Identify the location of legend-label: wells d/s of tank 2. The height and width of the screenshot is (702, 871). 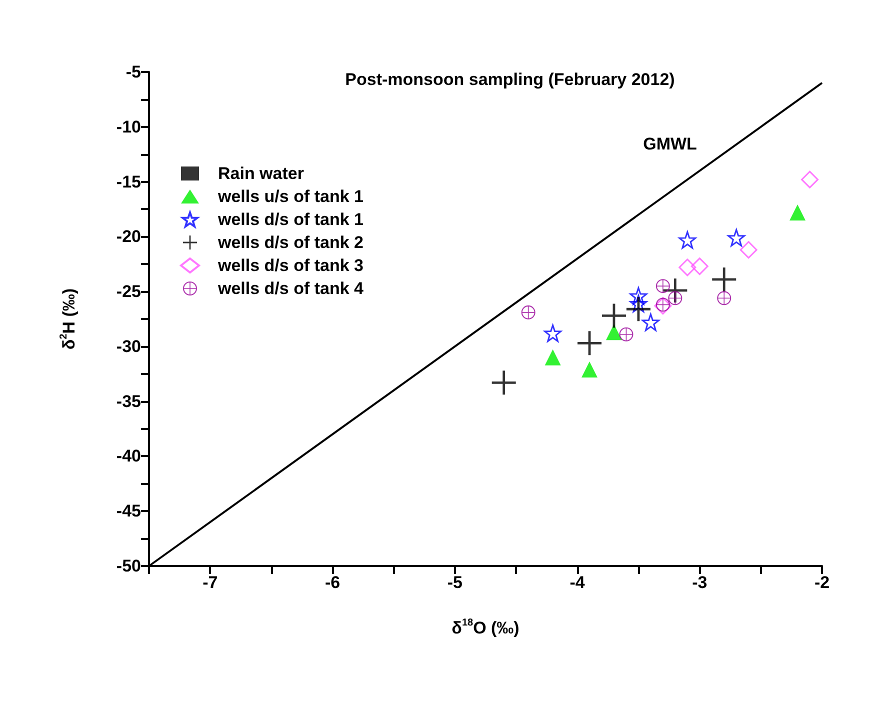
(290, 242).